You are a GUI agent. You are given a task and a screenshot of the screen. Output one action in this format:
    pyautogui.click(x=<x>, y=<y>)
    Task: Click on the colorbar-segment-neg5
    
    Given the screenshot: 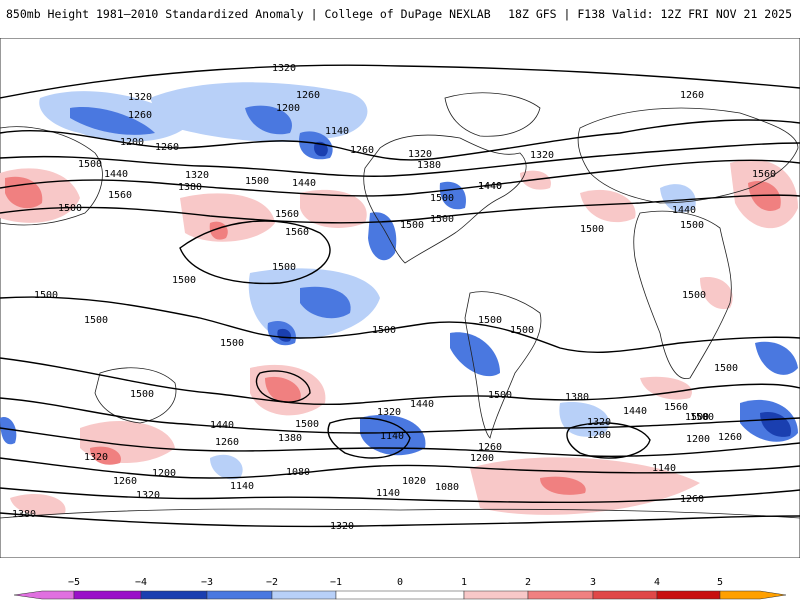 What is the action you would take?
    pyautogui.click(x=44, y=595)
    